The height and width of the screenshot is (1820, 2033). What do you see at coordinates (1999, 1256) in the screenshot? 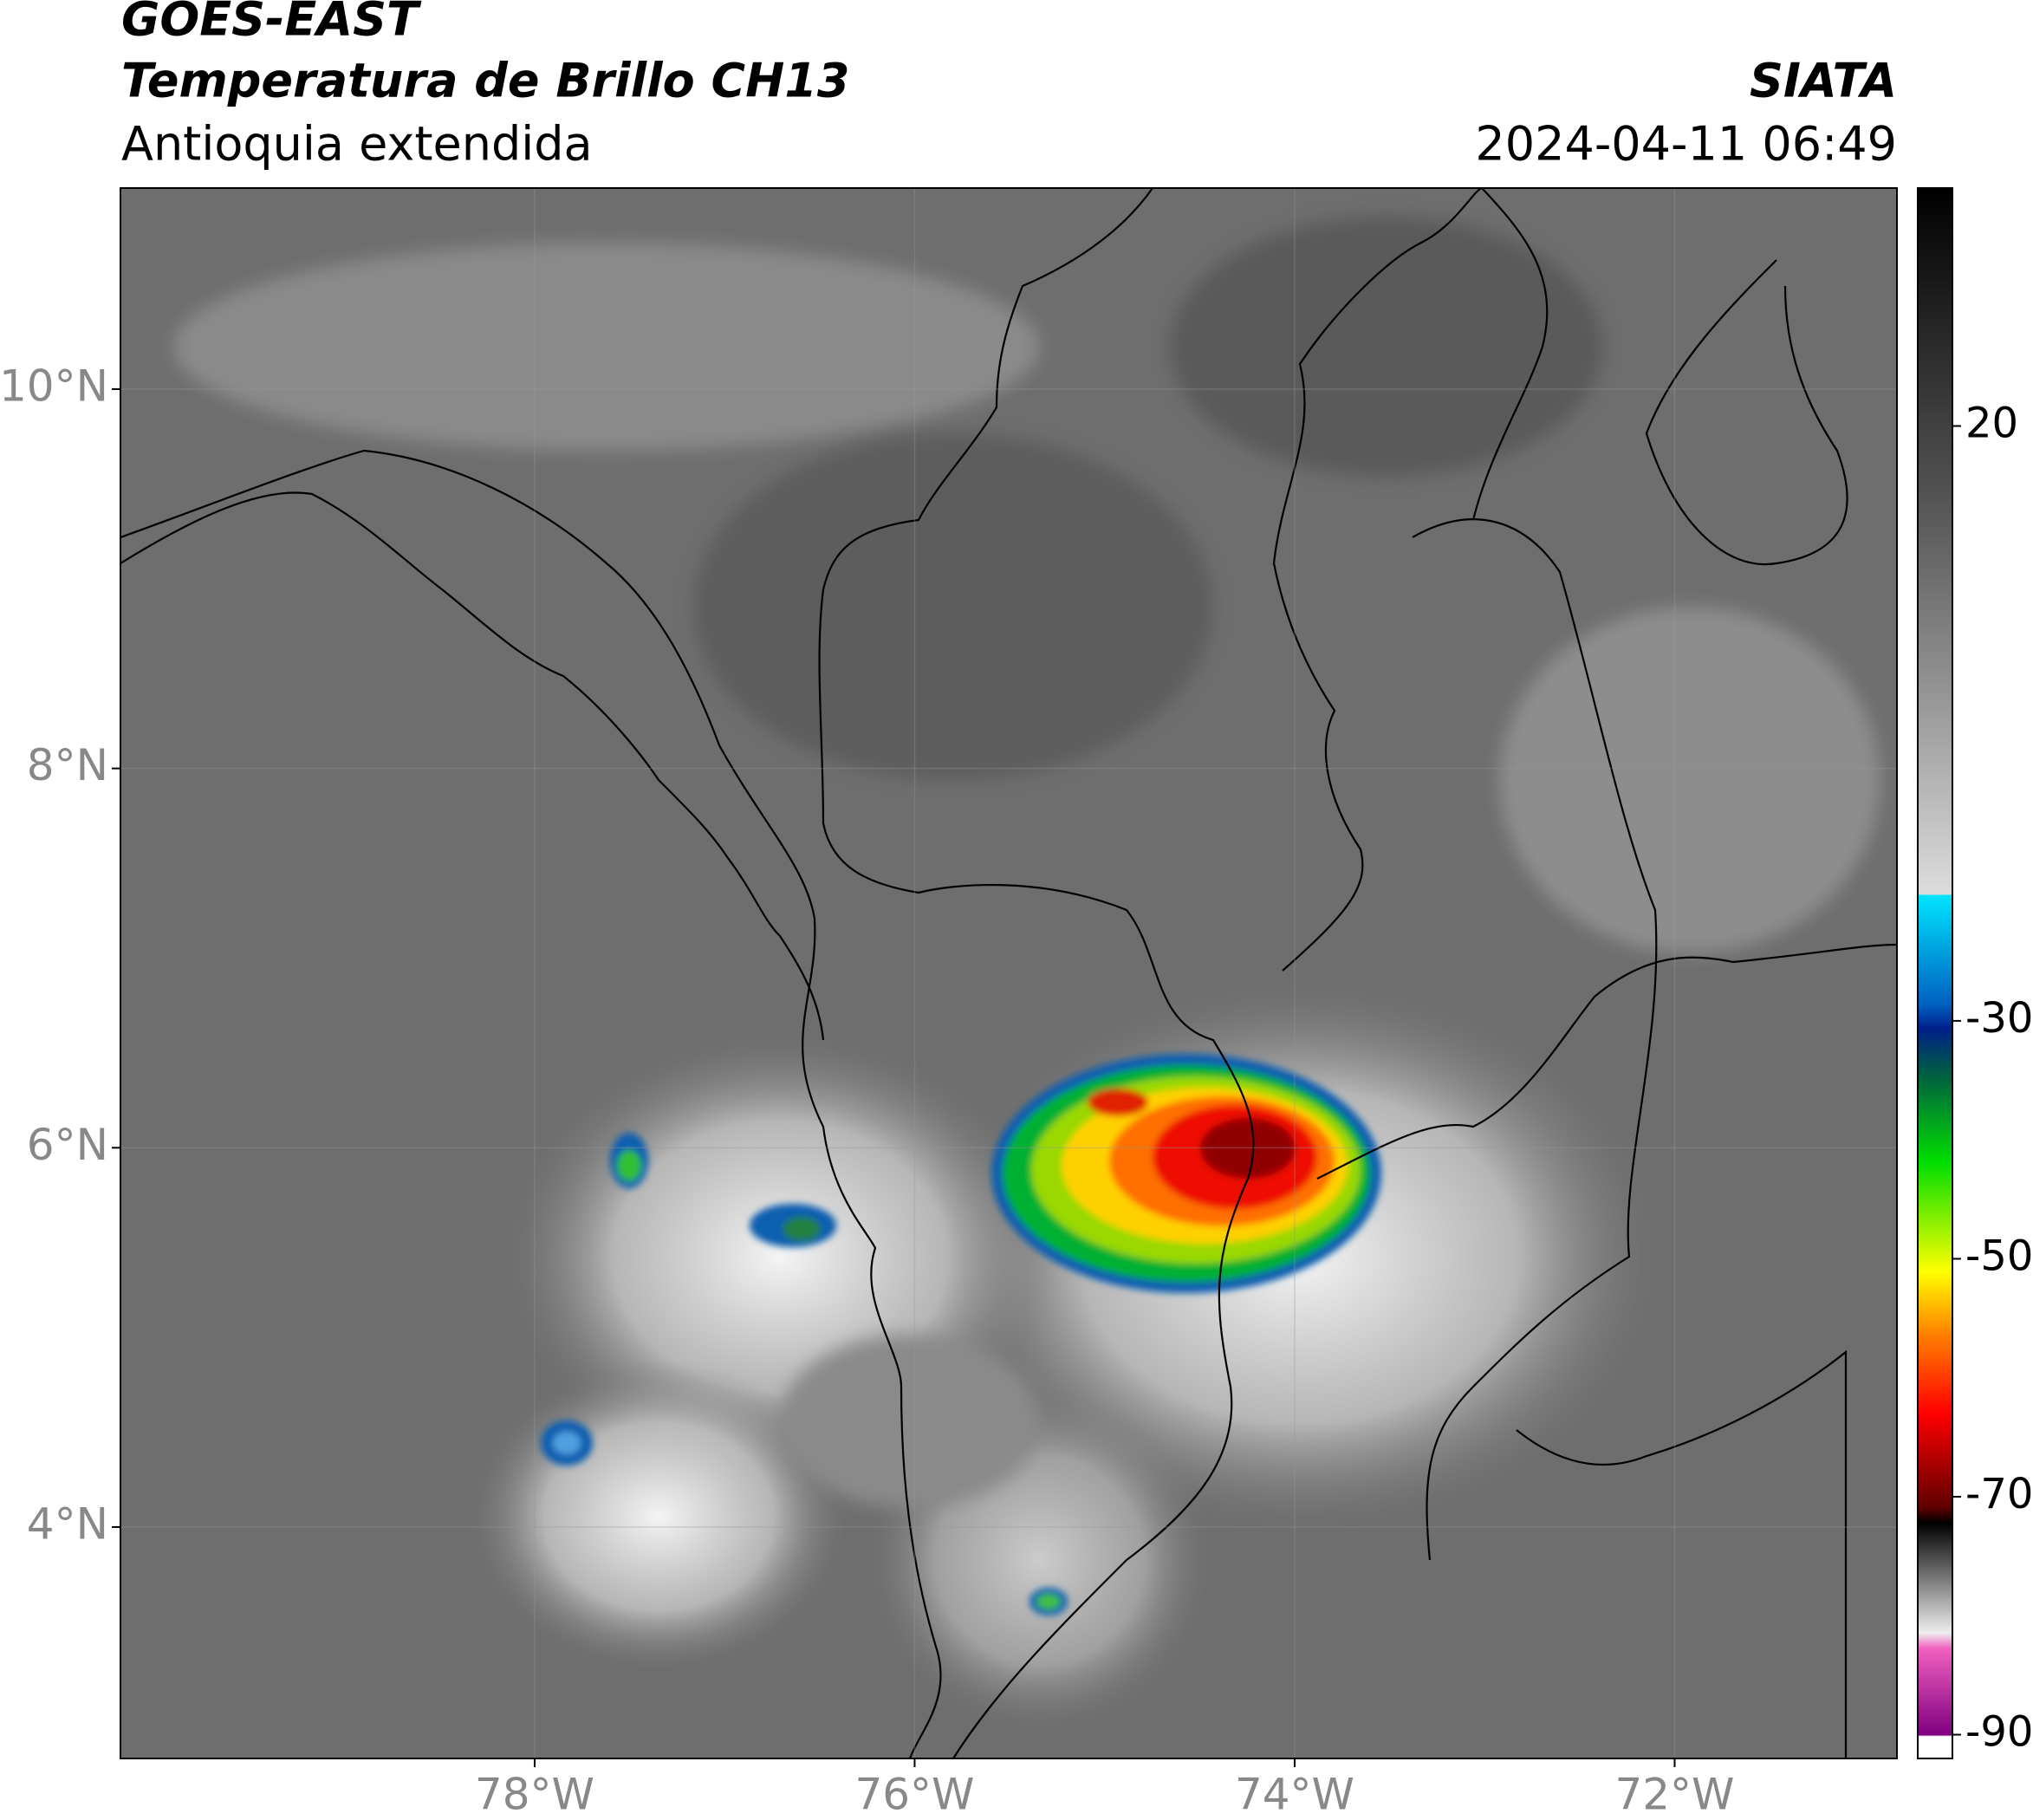
I see `colorbar-tick-label: -50` at bounding box center [1999, 1256].